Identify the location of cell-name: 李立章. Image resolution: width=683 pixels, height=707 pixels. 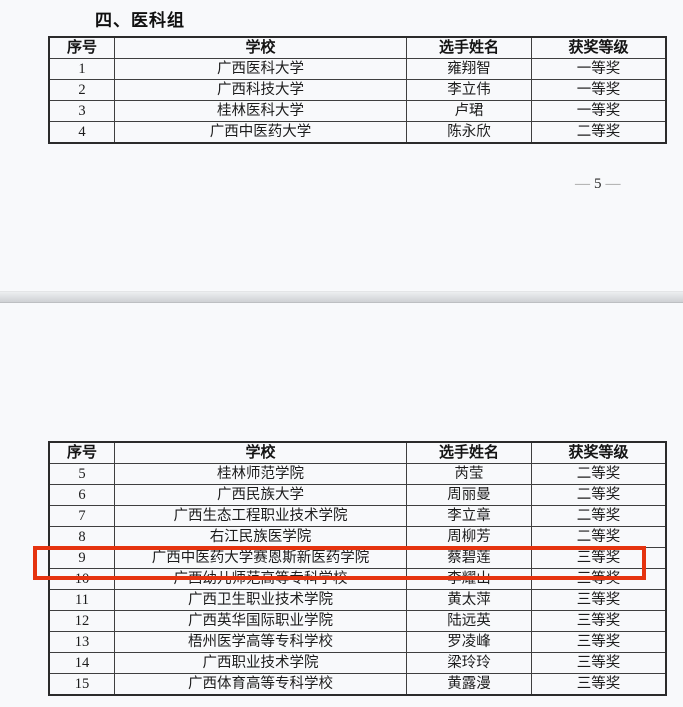
(469, 516).